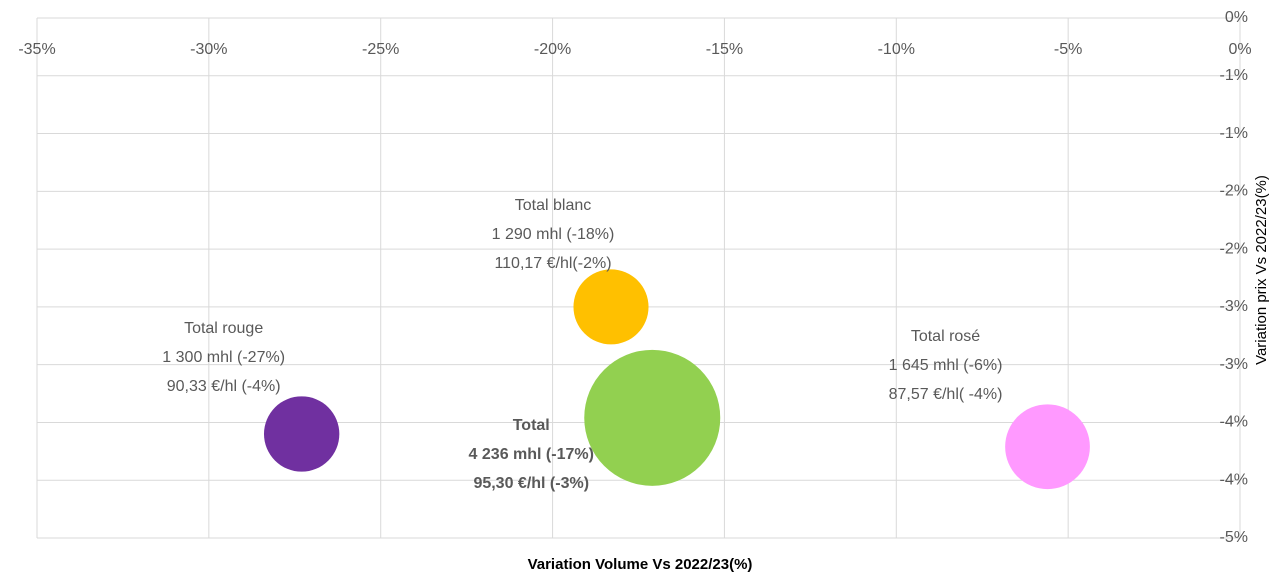  What do you see at coordinates (1239, 49) in the screenshot?
I see `x-tick-label: 0%` at bounding box center [1239, 49].